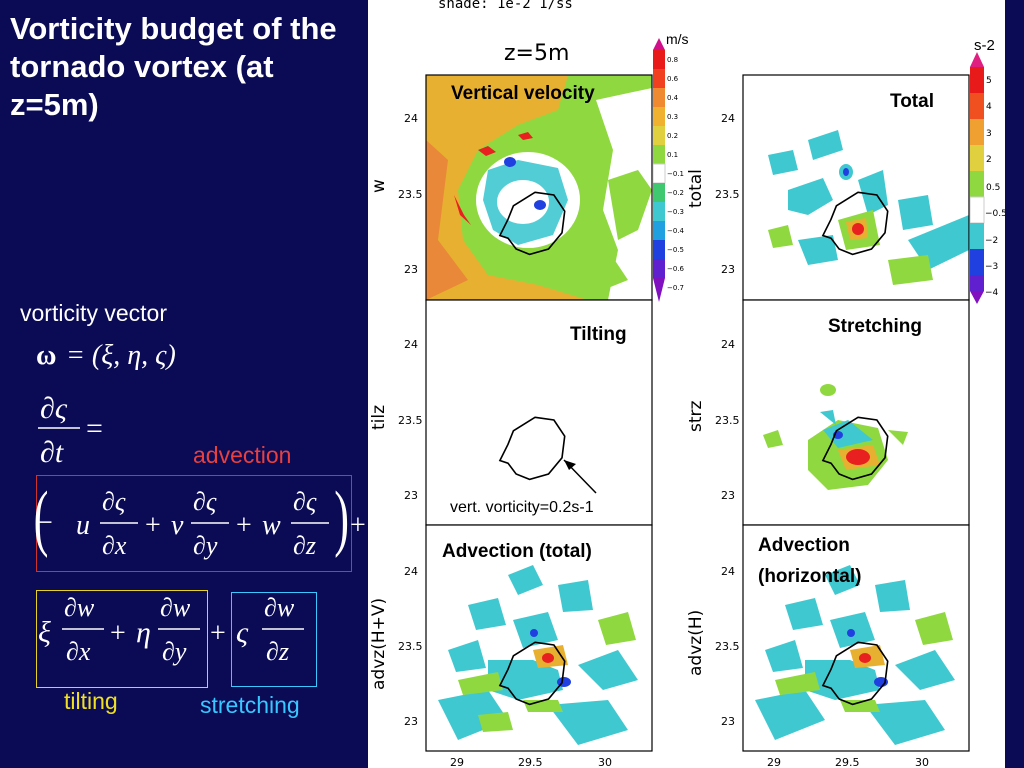 The image size is (1024, 768). What do you see at coordinates (304, 545) in the screenshot?
I see `term3-den: ∂z` at bounding box center [304, 545].